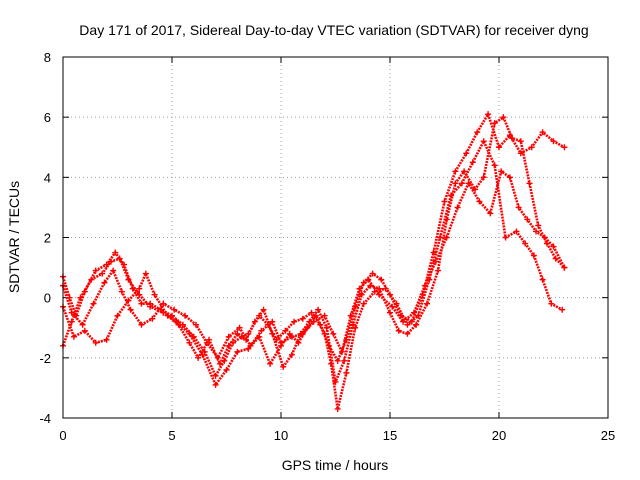  I want to click on x-tick-label: 15, so click(390, 435).